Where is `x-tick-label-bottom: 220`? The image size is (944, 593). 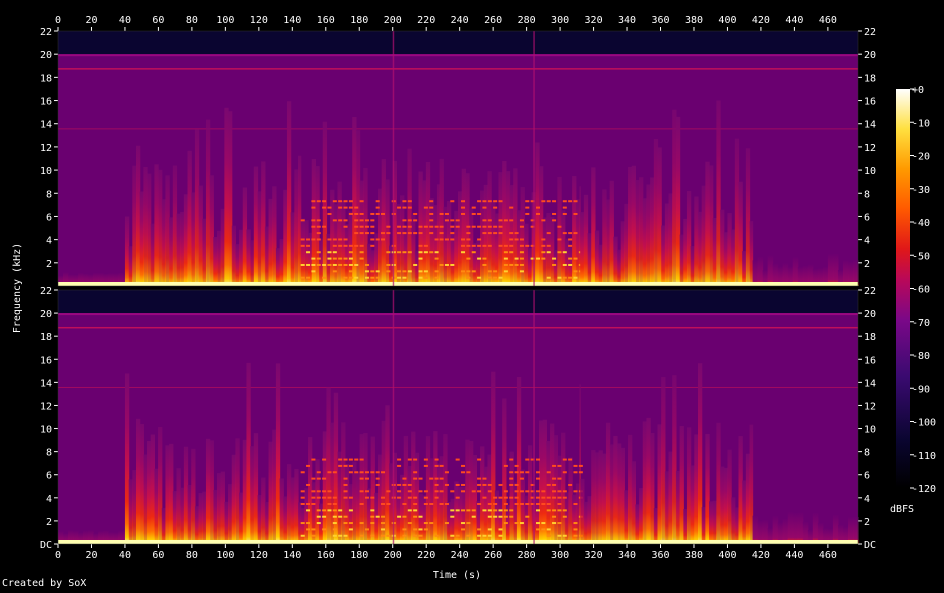 x-tick-label-bottom: 220 is located at coordinates (426, 555).